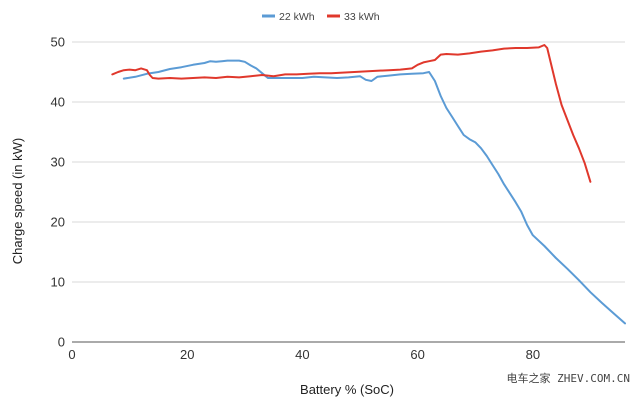 The image size is (640, 408). I want to click on x-tick-label: 0, so click(71, 354).